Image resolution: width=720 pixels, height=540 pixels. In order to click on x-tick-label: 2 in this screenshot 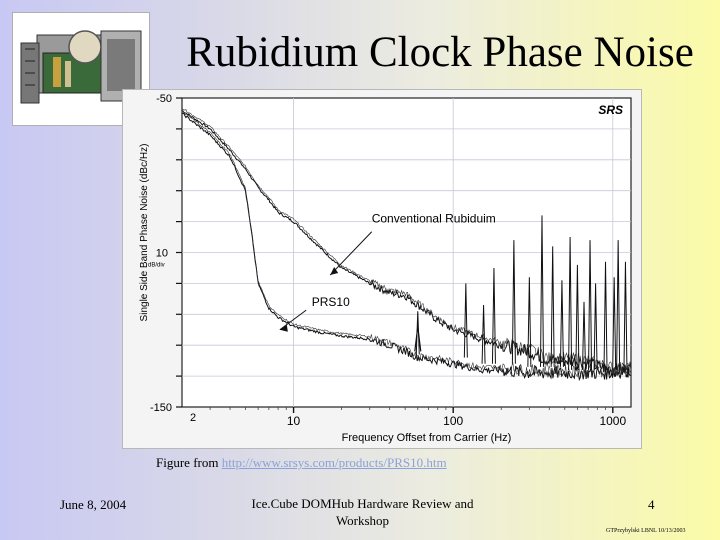, I will do `click(193, 418)`.